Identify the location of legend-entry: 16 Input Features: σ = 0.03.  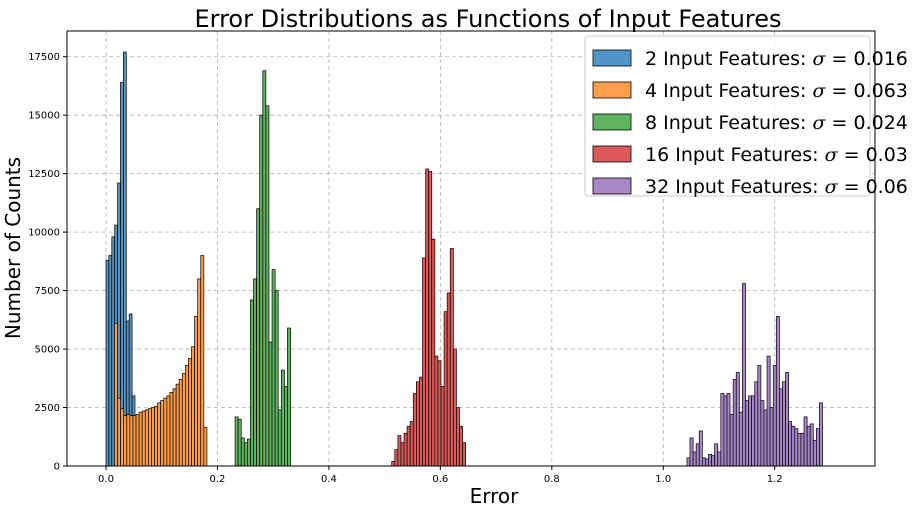
(776, 155).